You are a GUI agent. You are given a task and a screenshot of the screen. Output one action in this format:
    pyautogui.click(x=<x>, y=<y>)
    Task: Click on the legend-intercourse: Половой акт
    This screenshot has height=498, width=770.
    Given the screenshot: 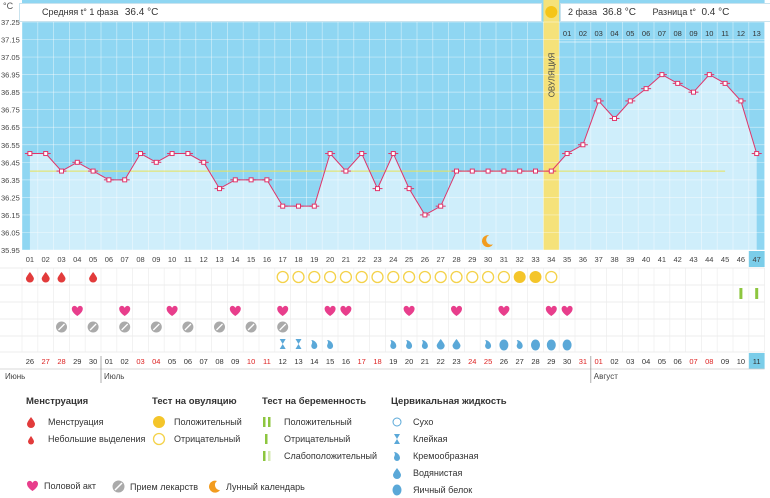 What is the action you would take?
    pyautogui.click(x=61, y=486)
    